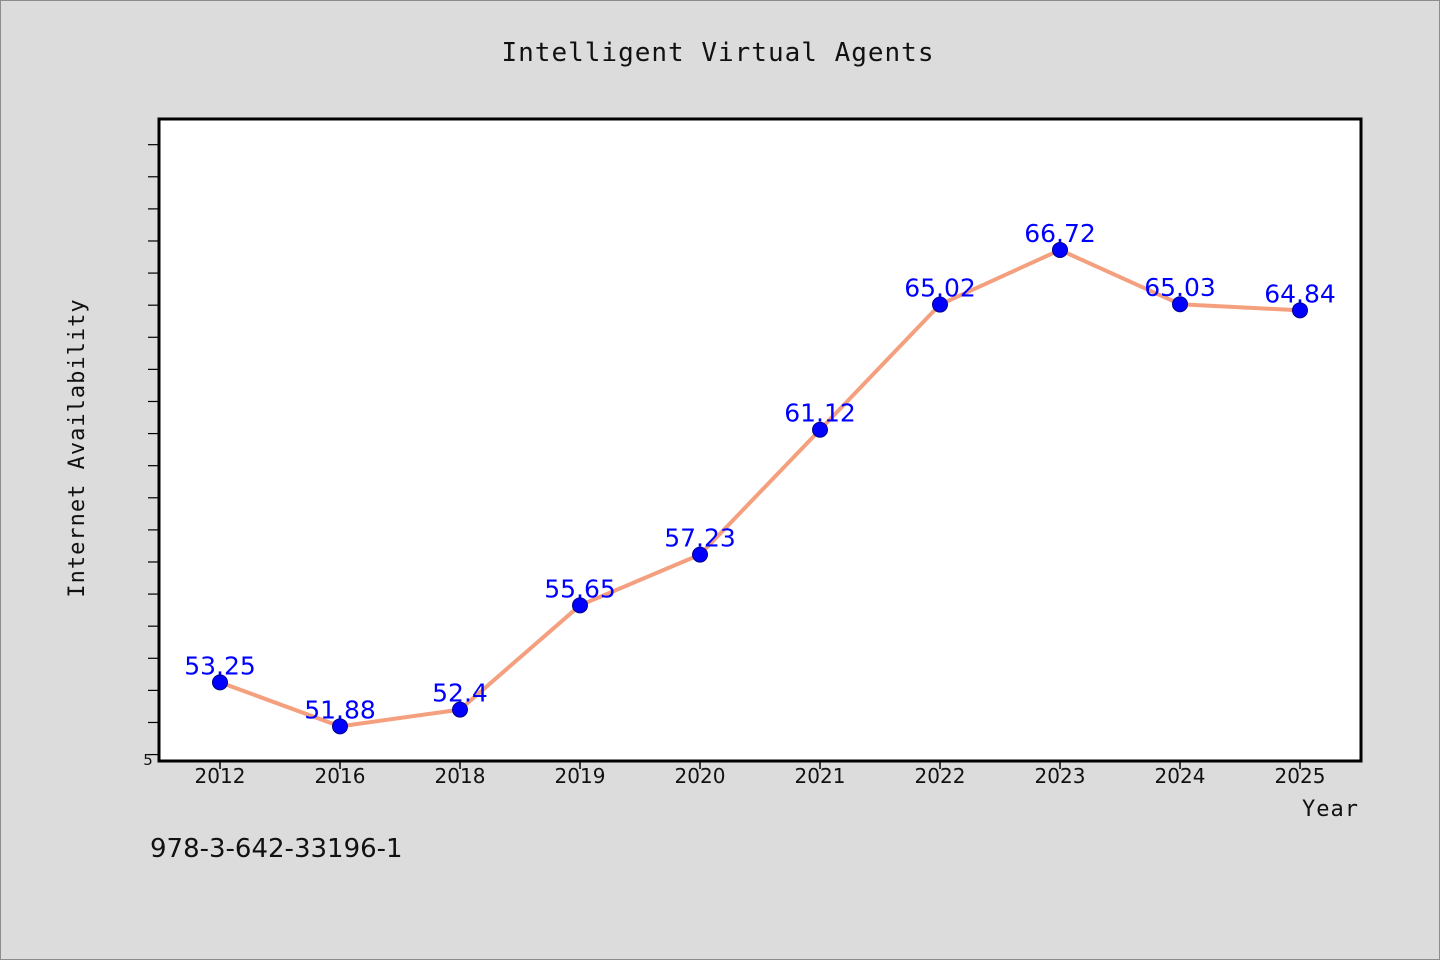 The height and width of the screenshot is (960, 1440). What do you see at coordinates (940, 288) in the screenshot?
I see `data-label: 65.02` at bounding box center [940, 288].